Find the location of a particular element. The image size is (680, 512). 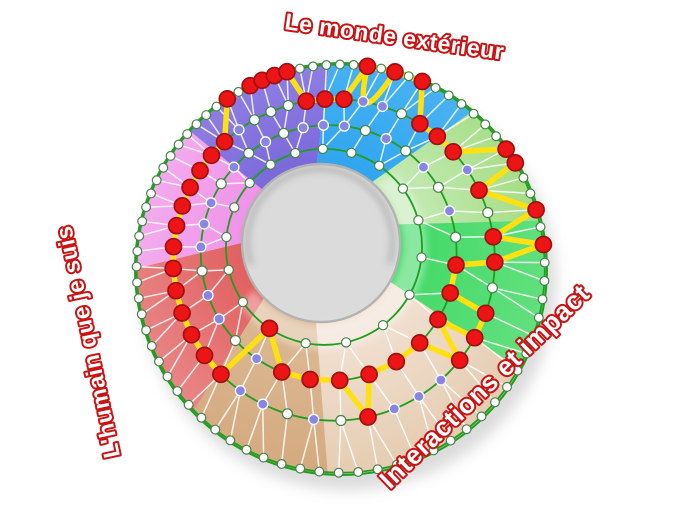

label-human-self: L'humain que je suis is located at coordinates (87, 342).